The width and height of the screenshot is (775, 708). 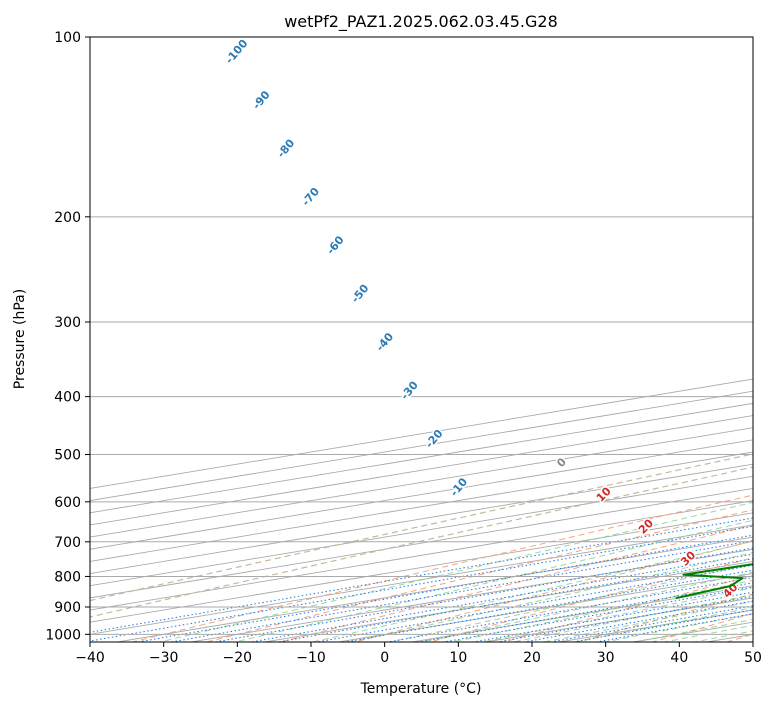 I want to click on dry-adiabat-label: -100, so click(x=237, y=52).